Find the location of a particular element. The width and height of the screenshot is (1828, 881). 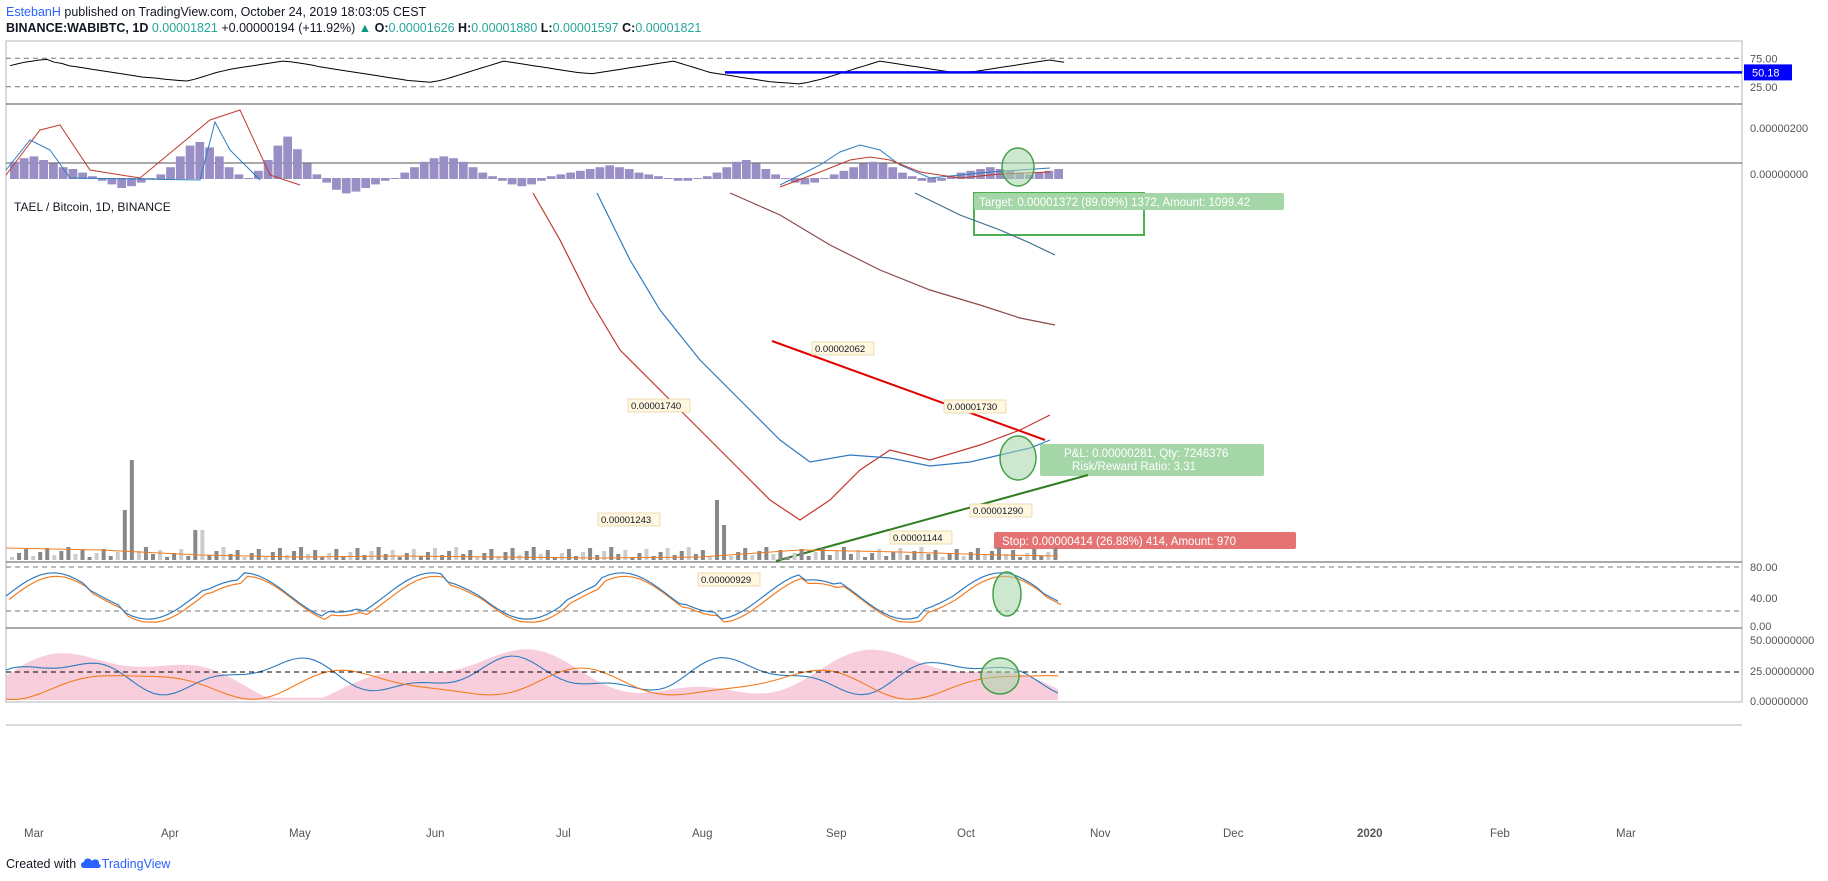

open-value: 0.00001626 is located at coordinates (421, 28).